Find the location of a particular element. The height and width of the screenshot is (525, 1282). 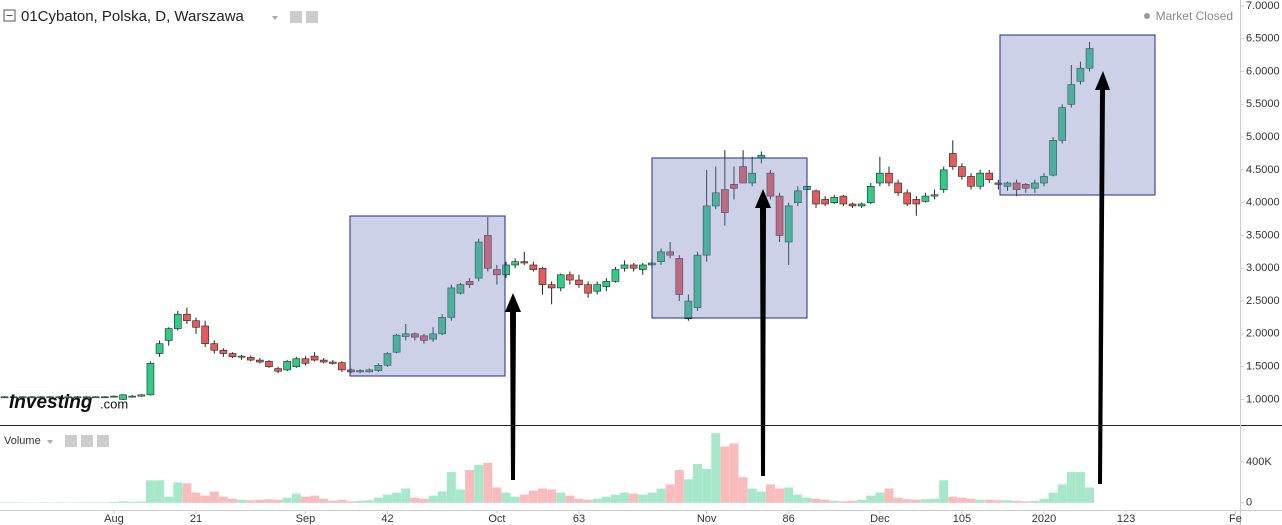

close-icon is located at coordinates (103, 441).